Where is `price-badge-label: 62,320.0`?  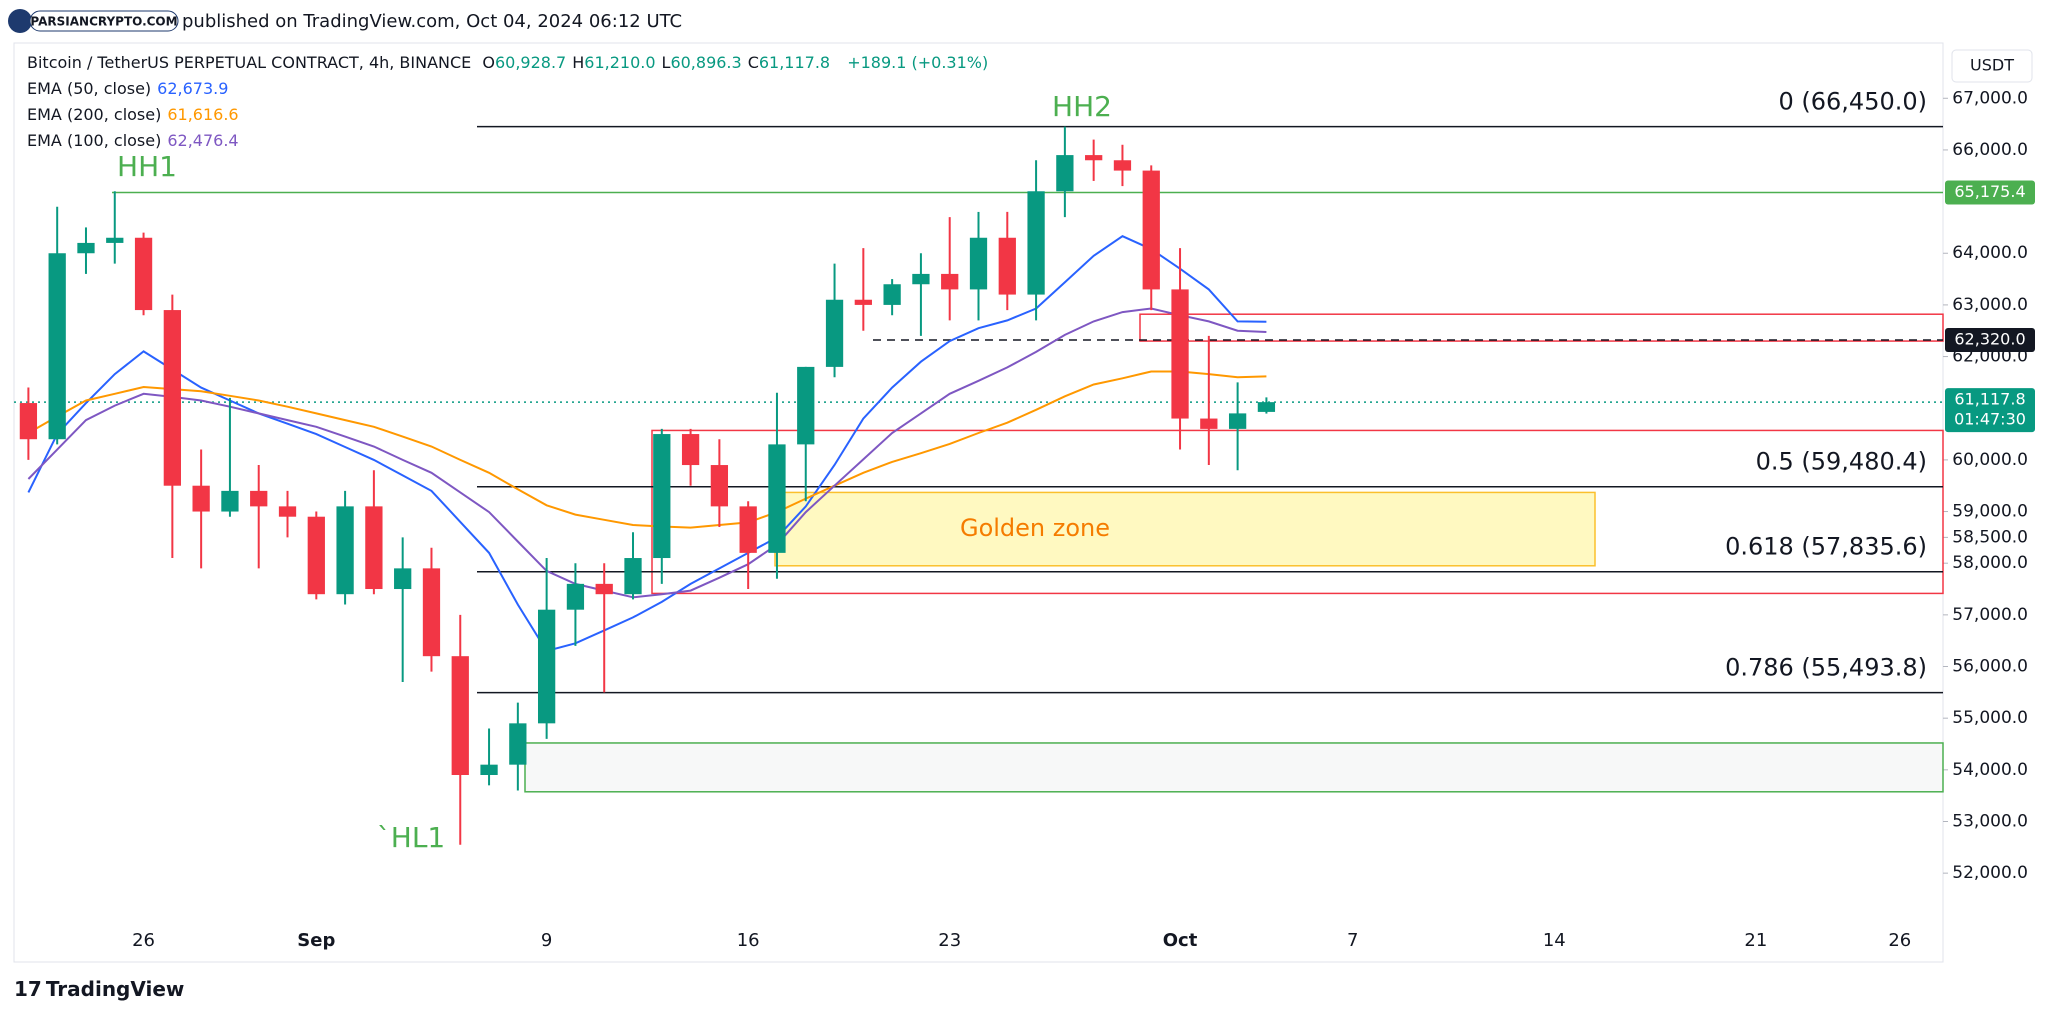
price-badge-label: 62,320.0 is located at coordinates (1989, 339).